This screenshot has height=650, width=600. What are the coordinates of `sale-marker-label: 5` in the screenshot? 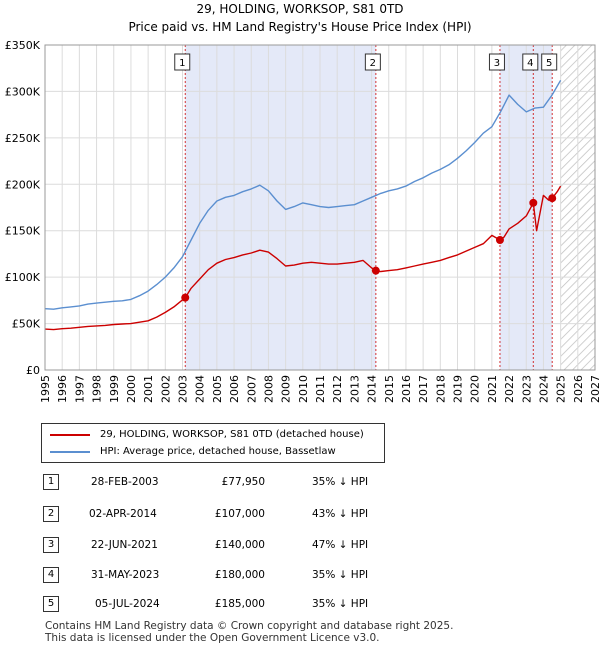 It's located at (549, 62).